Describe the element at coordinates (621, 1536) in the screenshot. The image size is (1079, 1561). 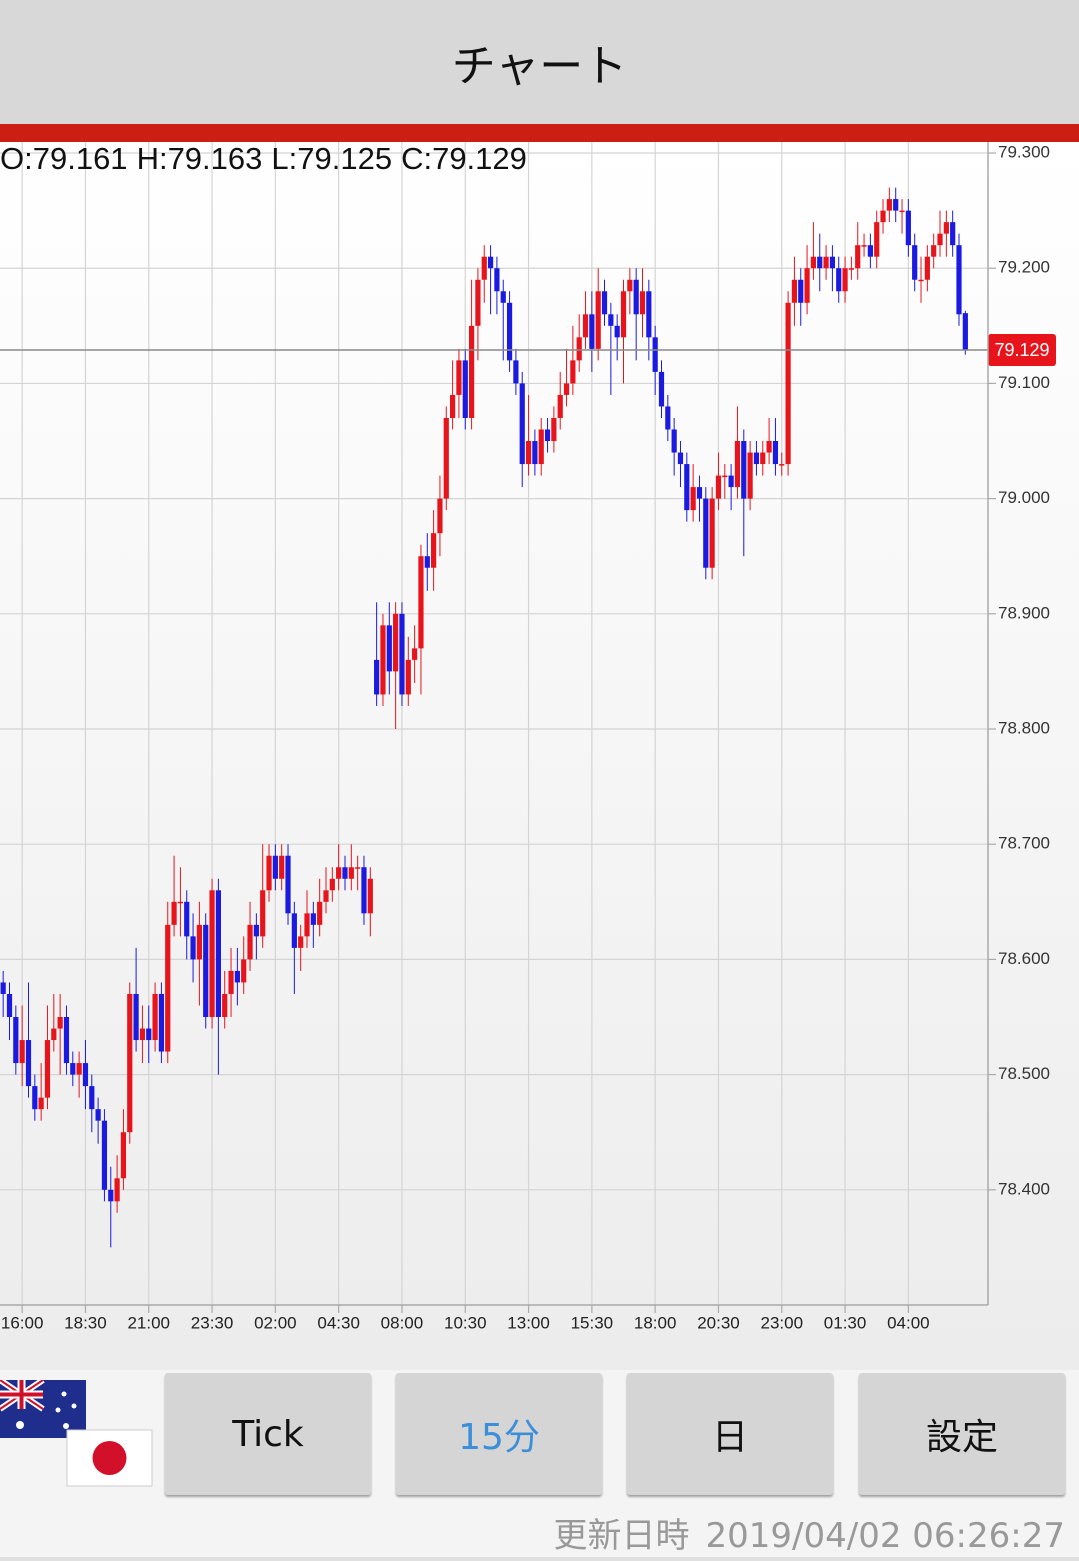
I see `update-label: 更新日時` at that location.